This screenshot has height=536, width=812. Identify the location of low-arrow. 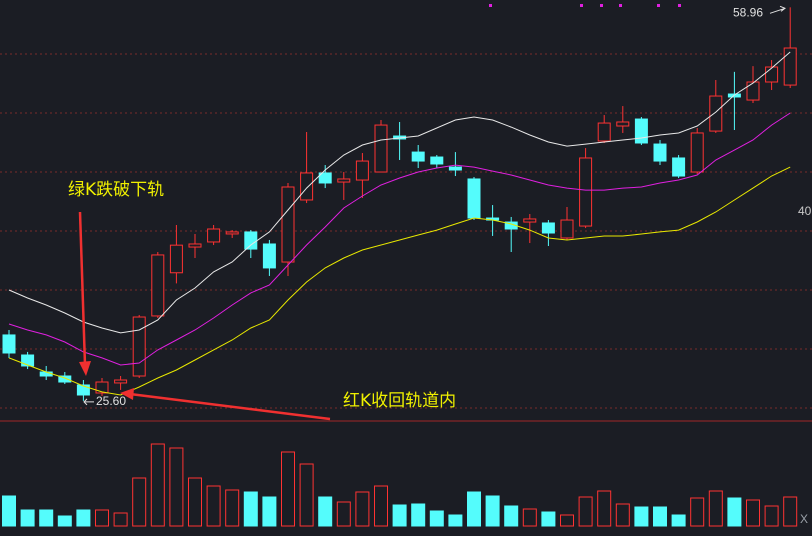
(88, 402).